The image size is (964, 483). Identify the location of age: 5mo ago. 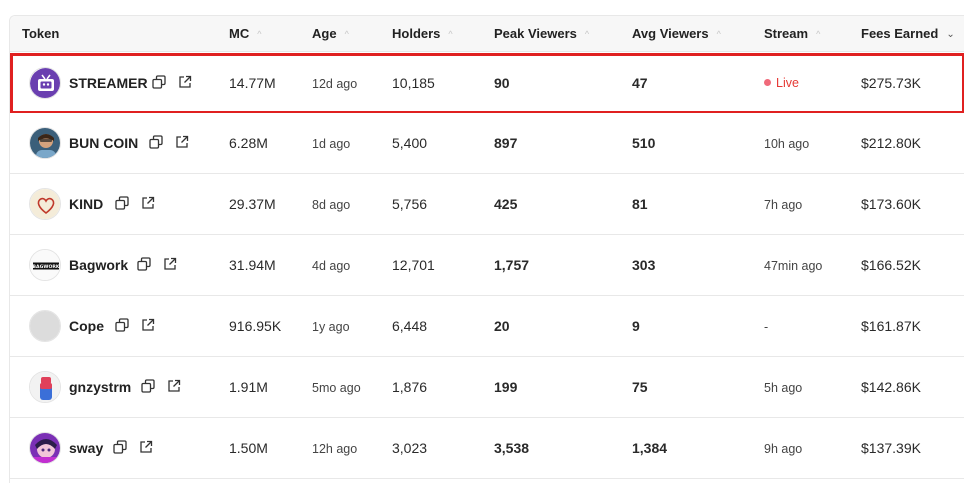
(336, 388).